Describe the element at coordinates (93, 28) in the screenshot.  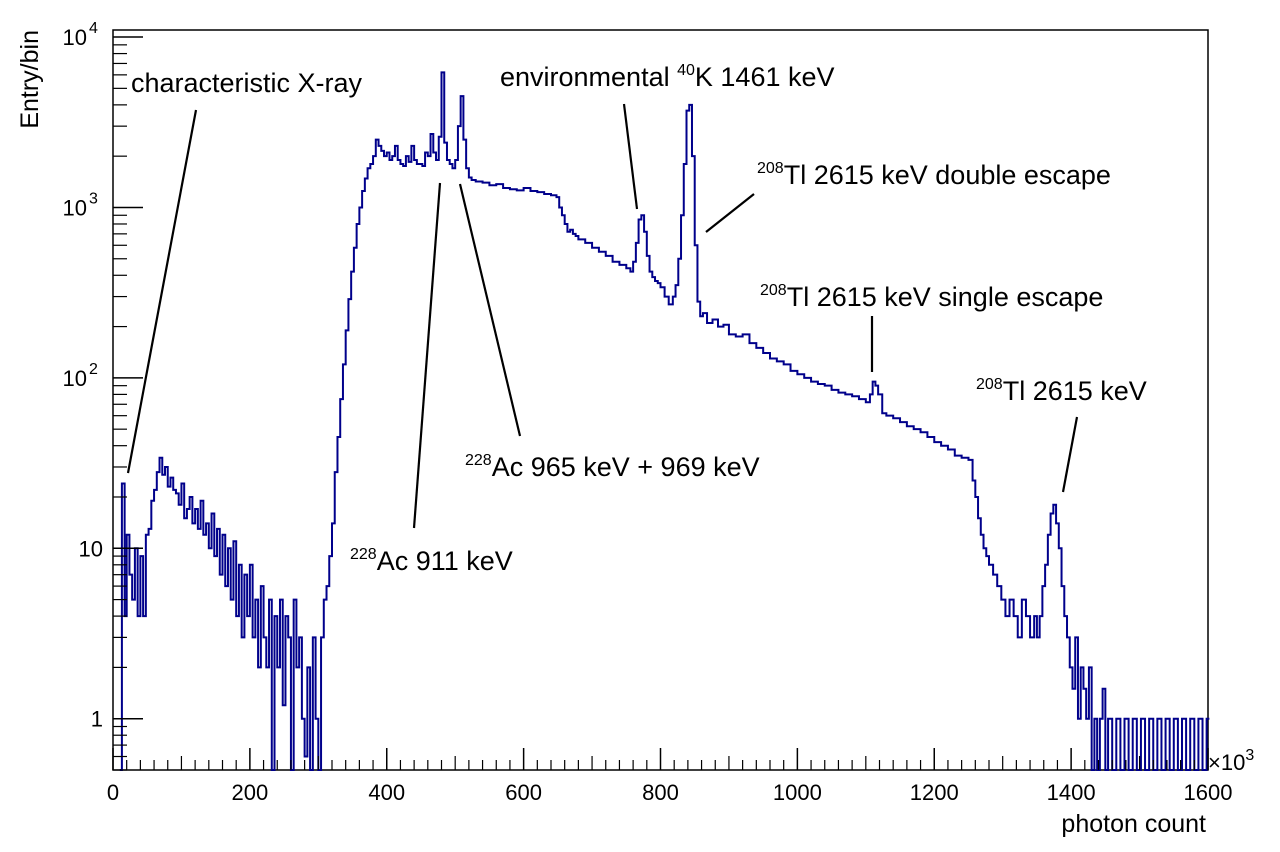
I see `y-tick-exponent: 4` at that location.